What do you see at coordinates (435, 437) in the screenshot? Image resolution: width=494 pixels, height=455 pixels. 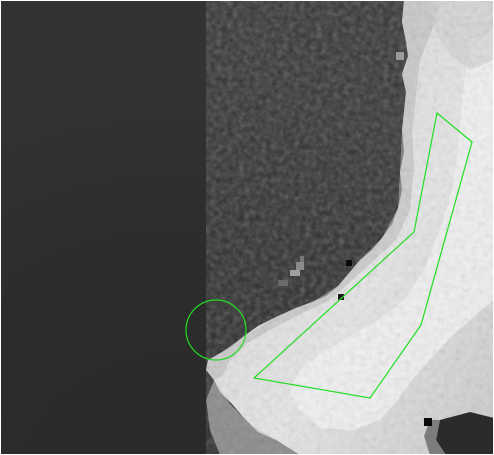 I see `dark-pocket-edge` at bounding box center [435, 437].